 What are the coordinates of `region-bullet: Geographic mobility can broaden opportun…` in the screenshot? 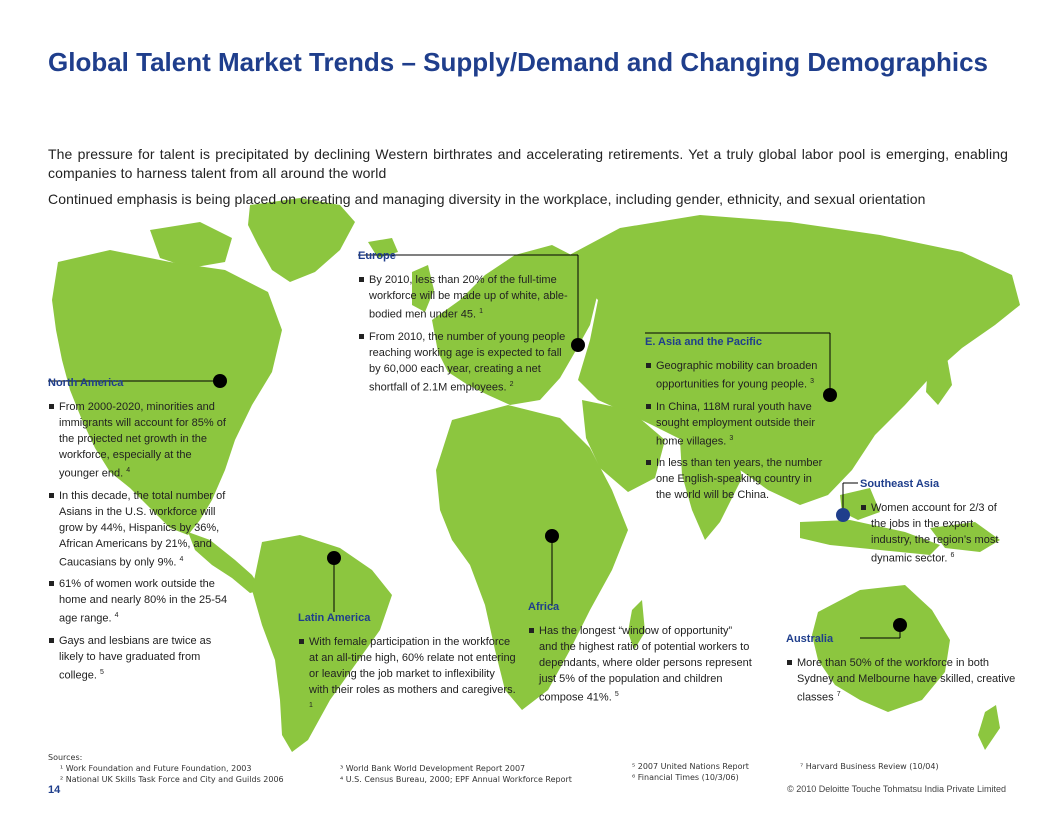 It's located at (734, 375).